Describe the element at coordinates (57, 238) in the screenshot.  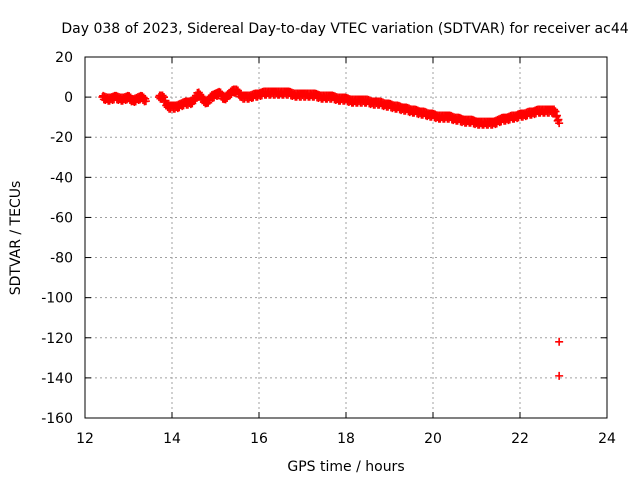
I see `y-tick-labels: 20 0 -20 -40 -60 -80 -100 -120 -140 -160` at that location.